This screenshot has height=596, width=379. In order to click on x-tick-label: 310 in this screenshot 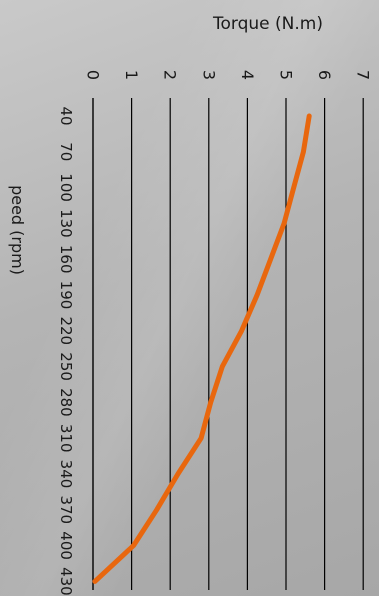, I will do `click(66, 438)`.